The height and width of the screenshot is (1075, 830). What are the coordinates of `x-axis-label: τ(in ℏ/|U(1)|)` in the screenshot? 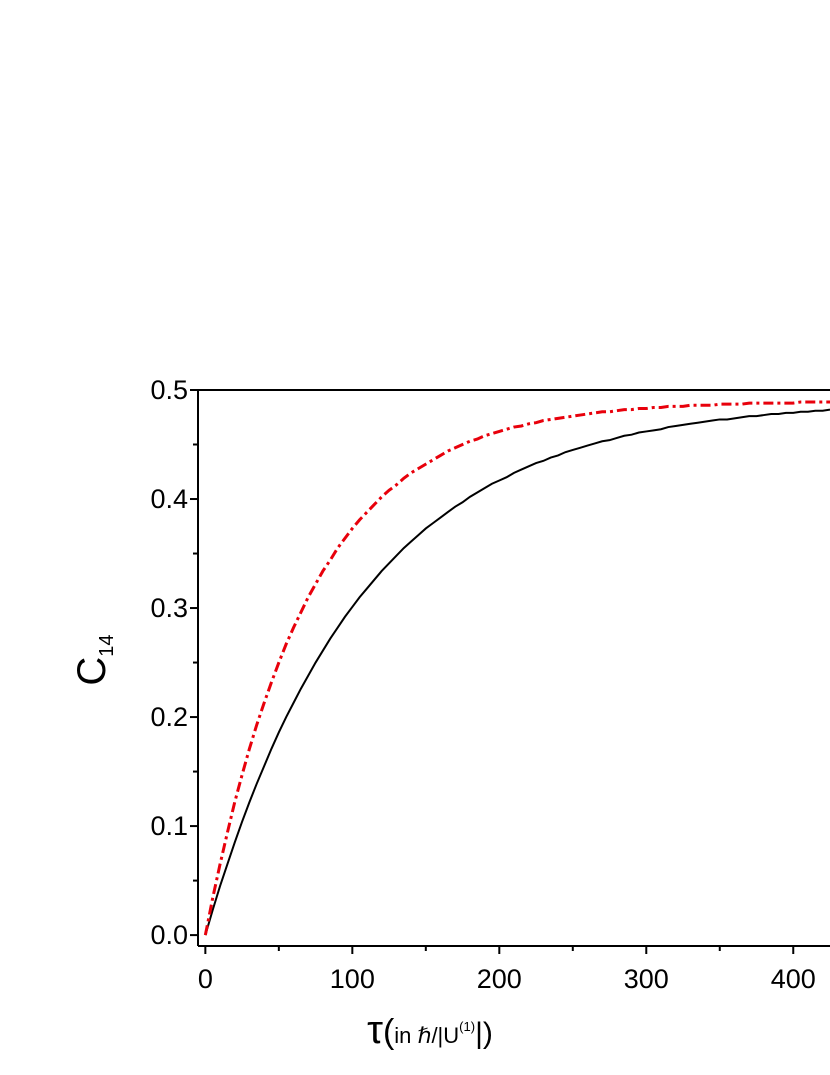 It's located at (430, 1030).